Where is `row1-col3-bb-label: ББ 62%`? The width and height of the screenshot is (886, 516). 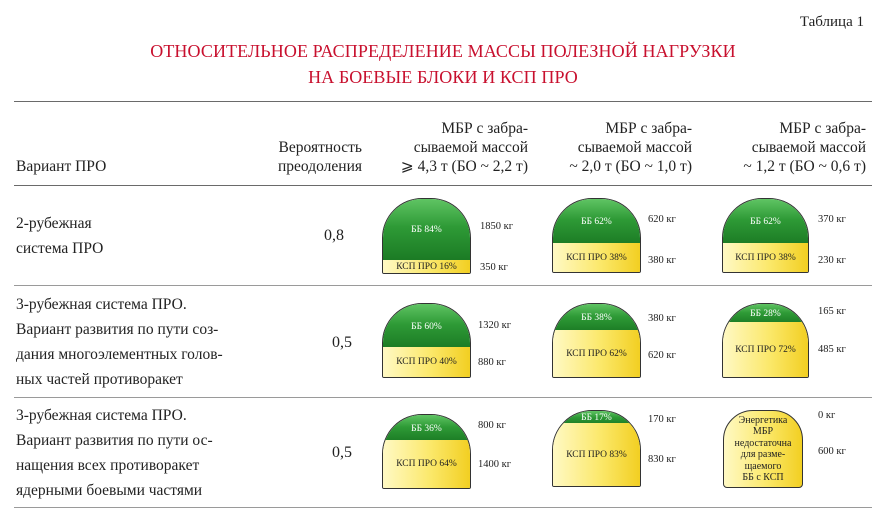
row1-col3-bb-label: ББ 62% is located at coordinates (765, 222).